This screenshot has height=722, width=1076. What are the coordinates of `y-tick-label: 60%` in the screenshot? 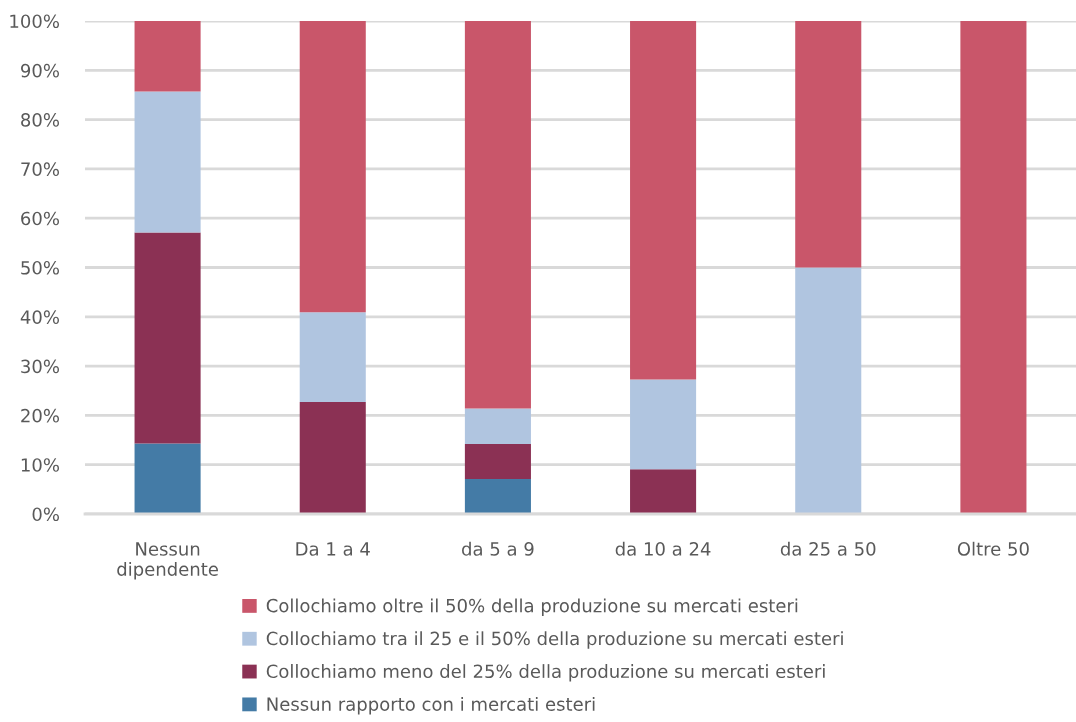 It's located at (40, 218).